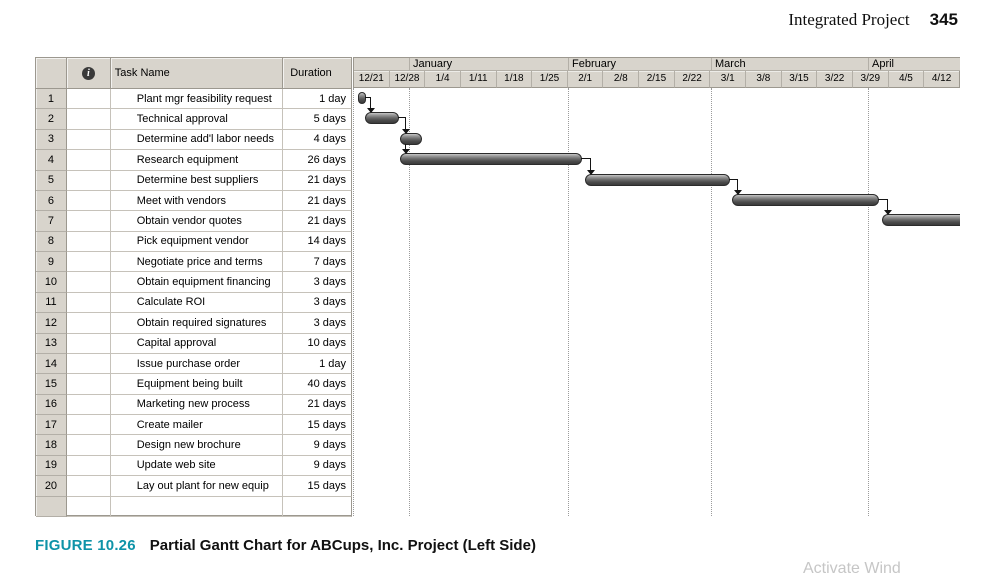  Describe the element at coordinates (51, 486) in the screenshot. I see `task-id-cell: 20` at that location.